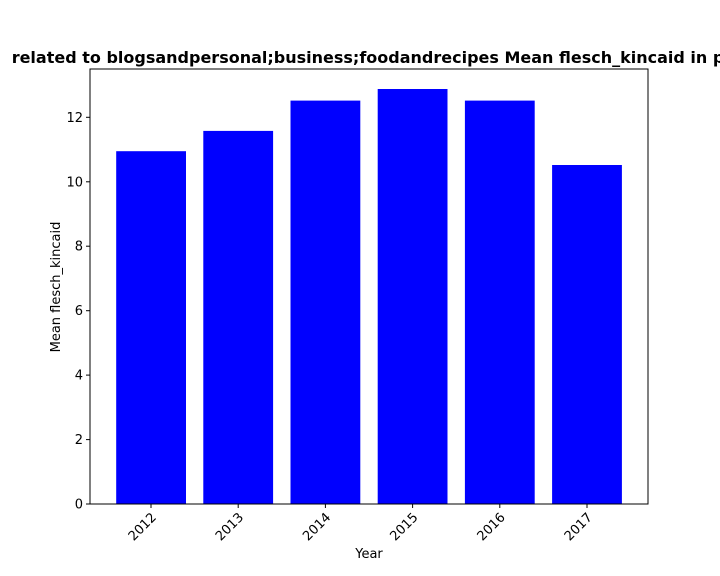 The height and width of the screenshot is (576, 720). Describe the element at coordinates (151, 327) in the screenshot. I see `bar-2012` at that location.